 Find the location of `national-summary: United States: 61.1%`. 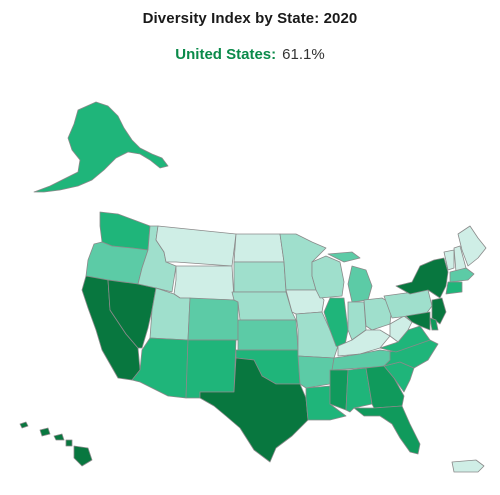

national-summary: United States: 61.1% is located at coordinates (250, 54).